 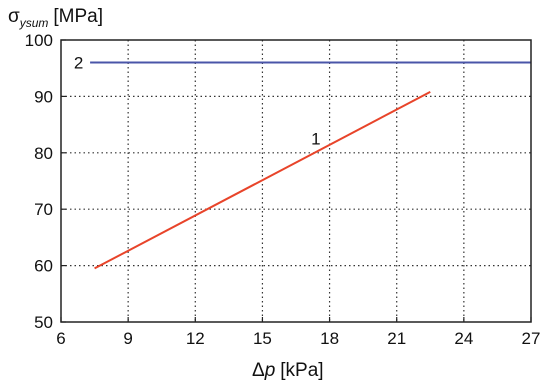 I want to click on y-axis-symbol: σ, so click(x=14, y=16).